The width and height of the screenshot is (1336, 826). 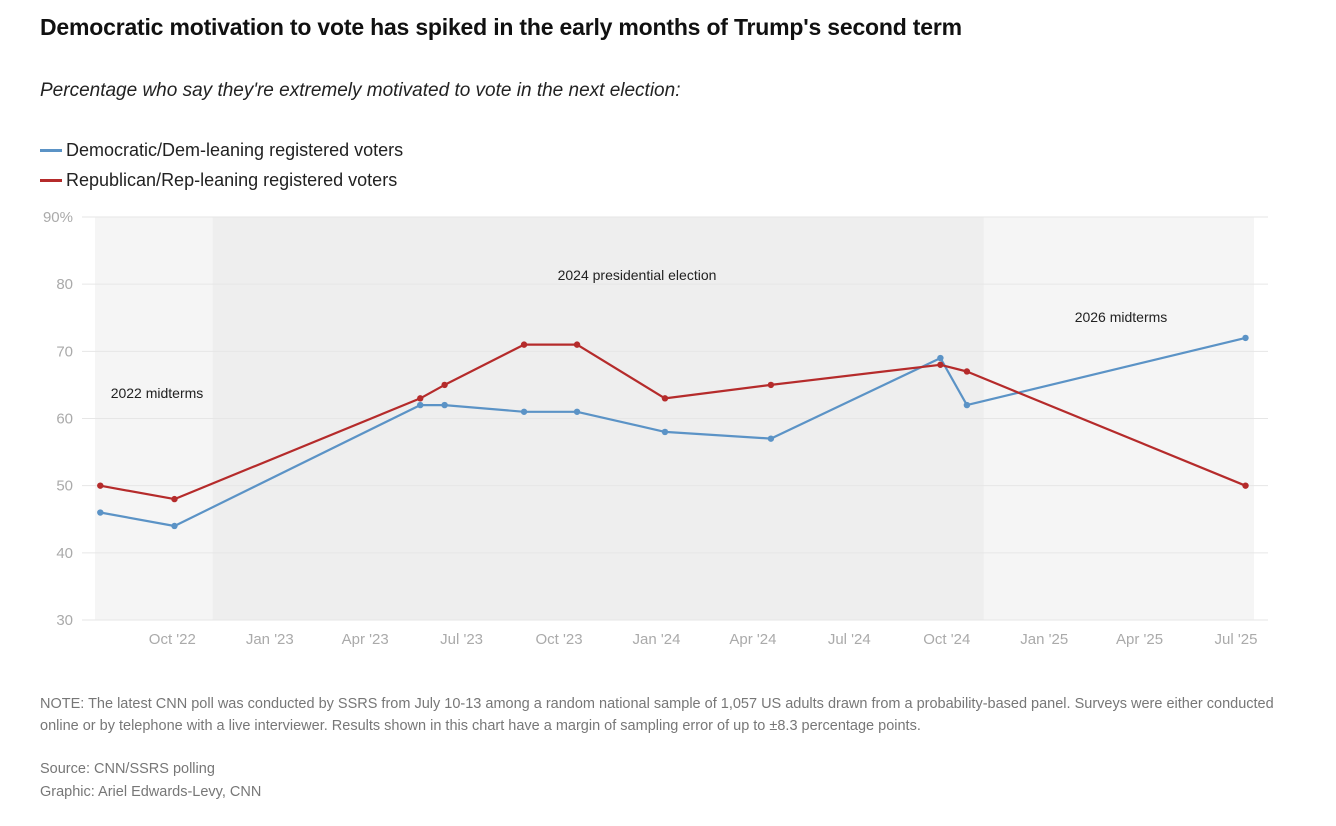 What do you see at coordinates (58, 217) in the screenshot?
I see `y-tick-label-90: 90%` at bounding box center [58, 217].